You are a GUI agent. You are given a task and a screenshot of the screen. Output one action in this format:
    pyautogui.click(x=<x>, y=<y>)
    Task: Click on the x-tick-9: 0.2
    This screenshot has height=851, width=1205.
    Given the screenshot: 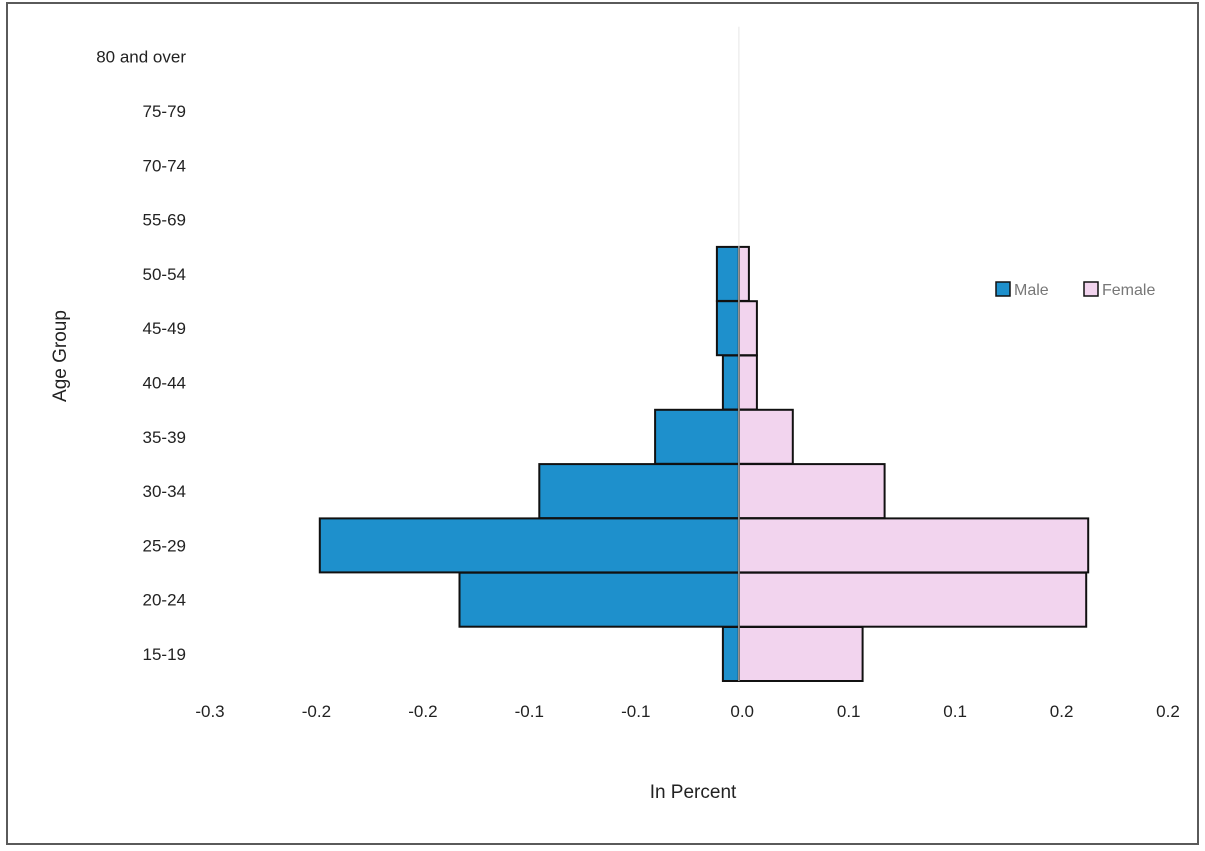 What is the action you would take?
    pyautogui.click(x=1168, y=711)
    